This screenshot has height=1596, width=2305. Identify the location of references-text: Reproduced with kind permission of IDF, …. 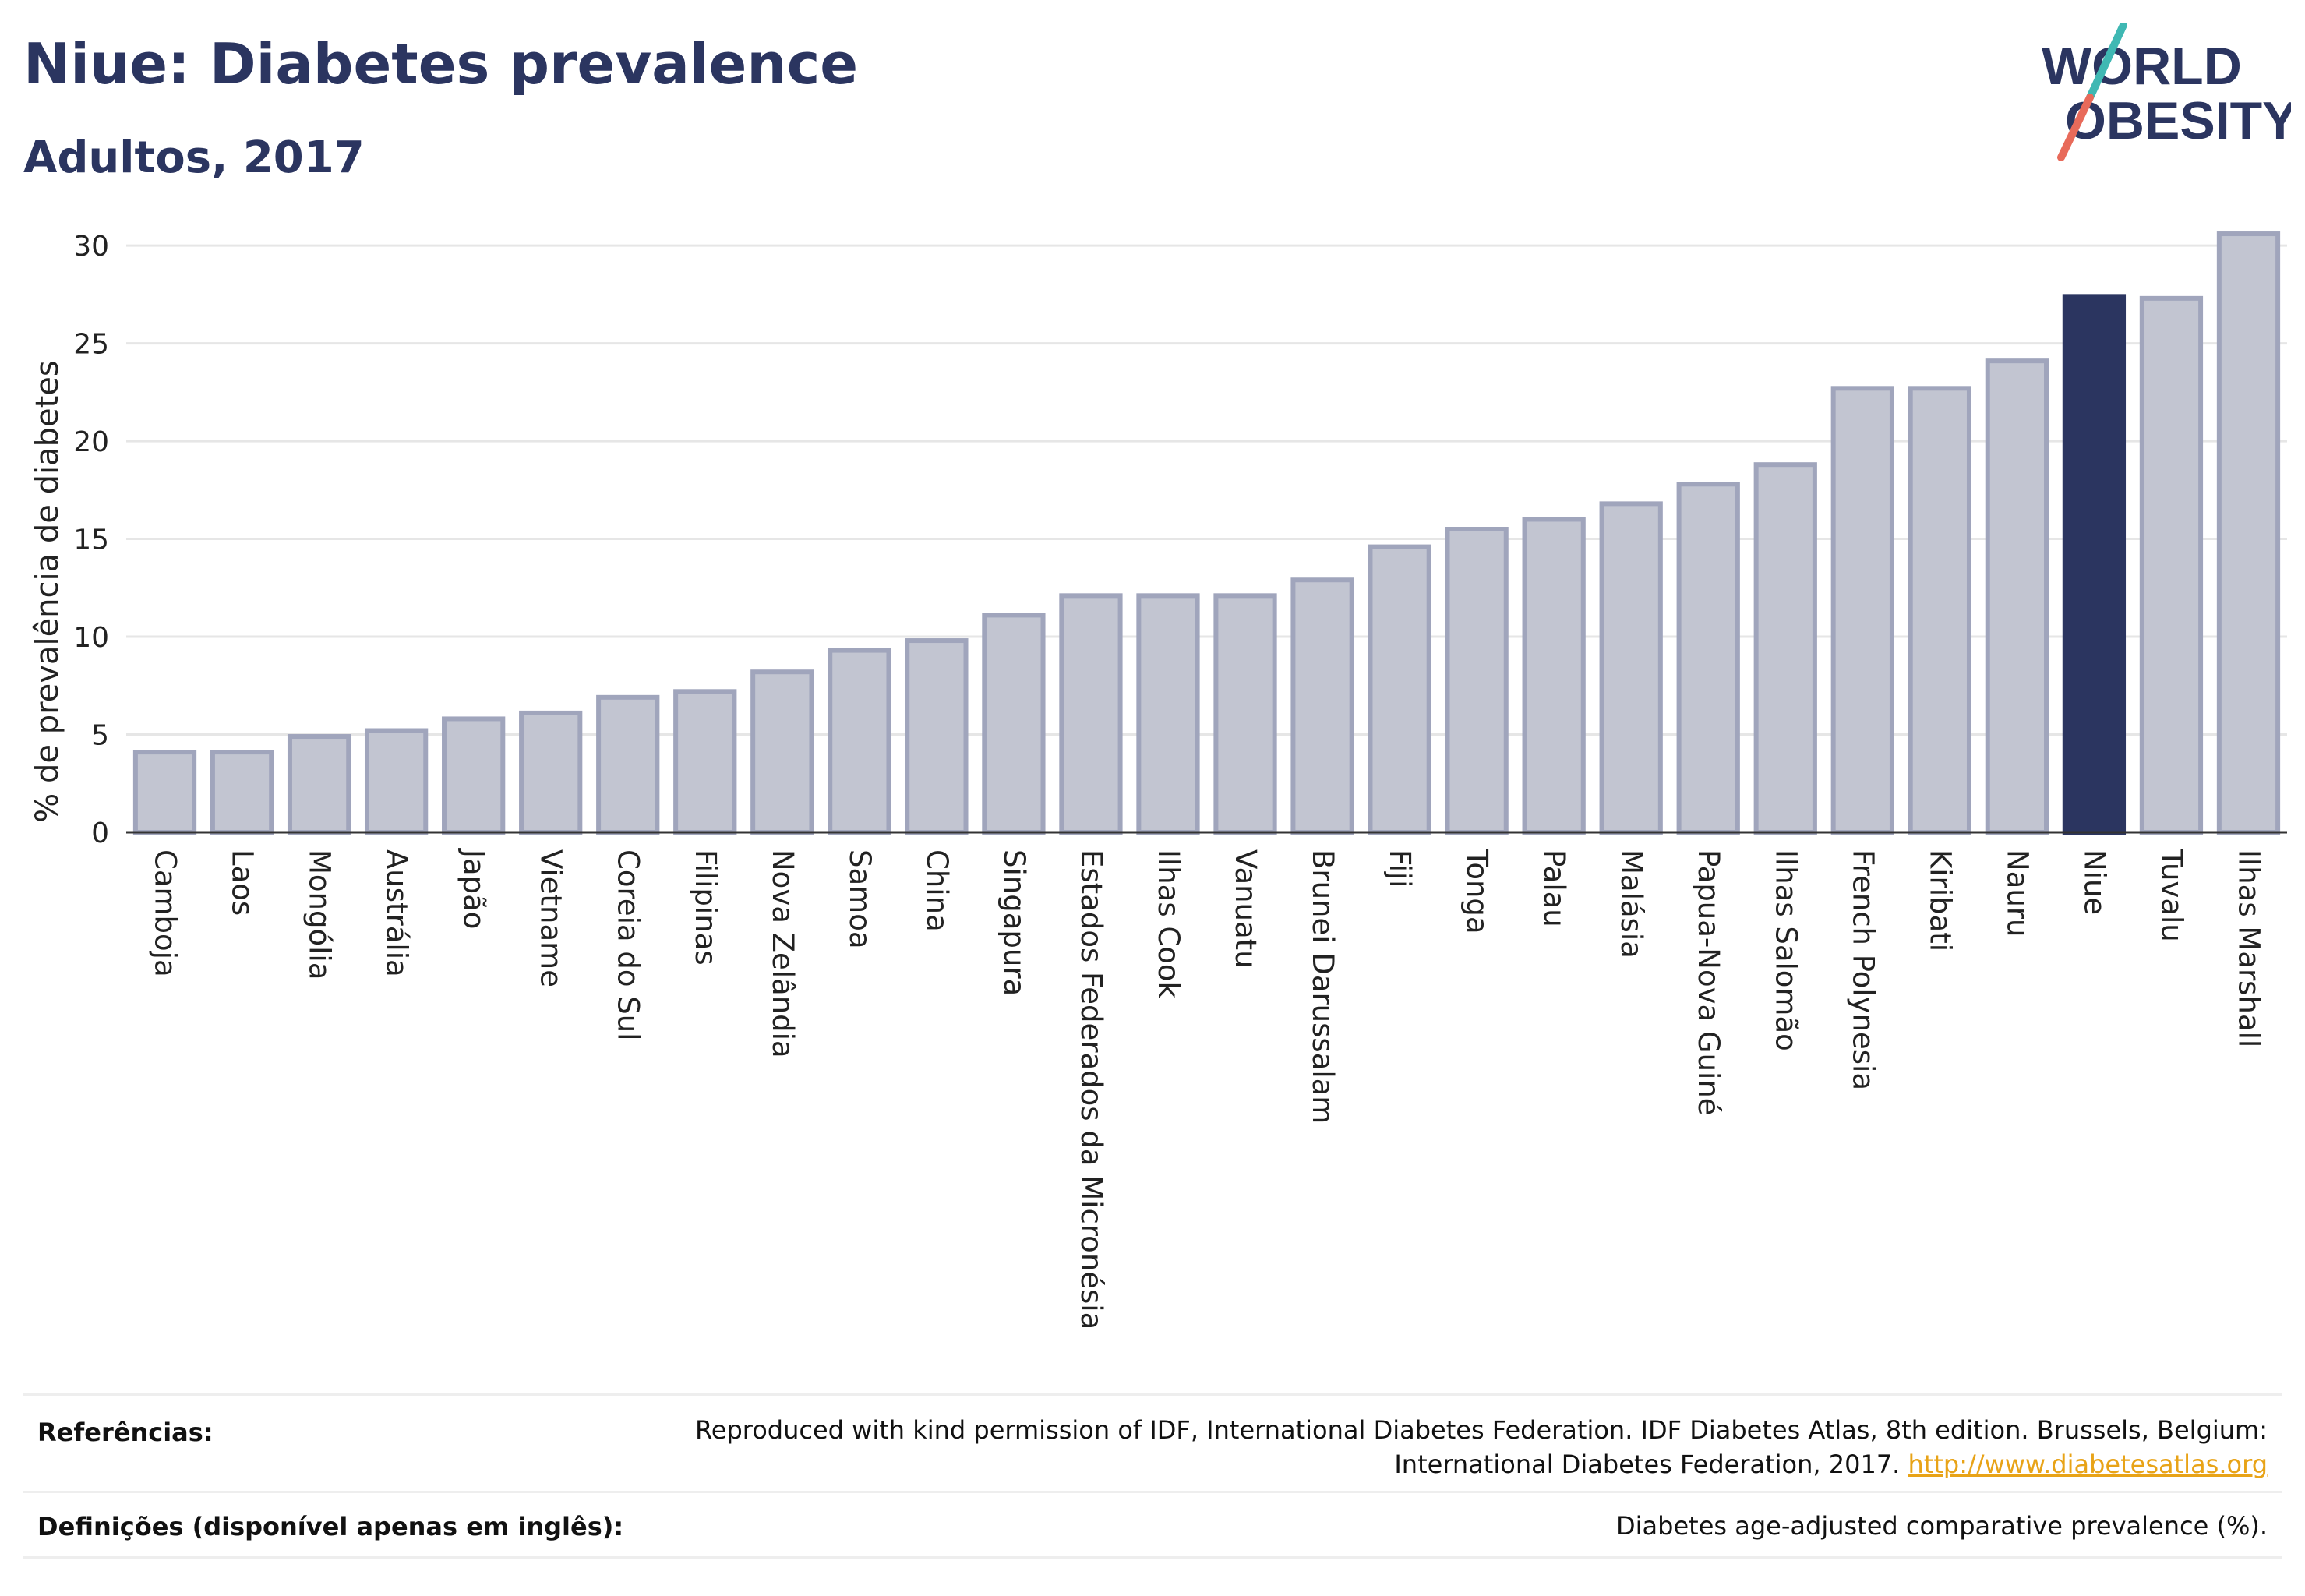
(1481, 1447).